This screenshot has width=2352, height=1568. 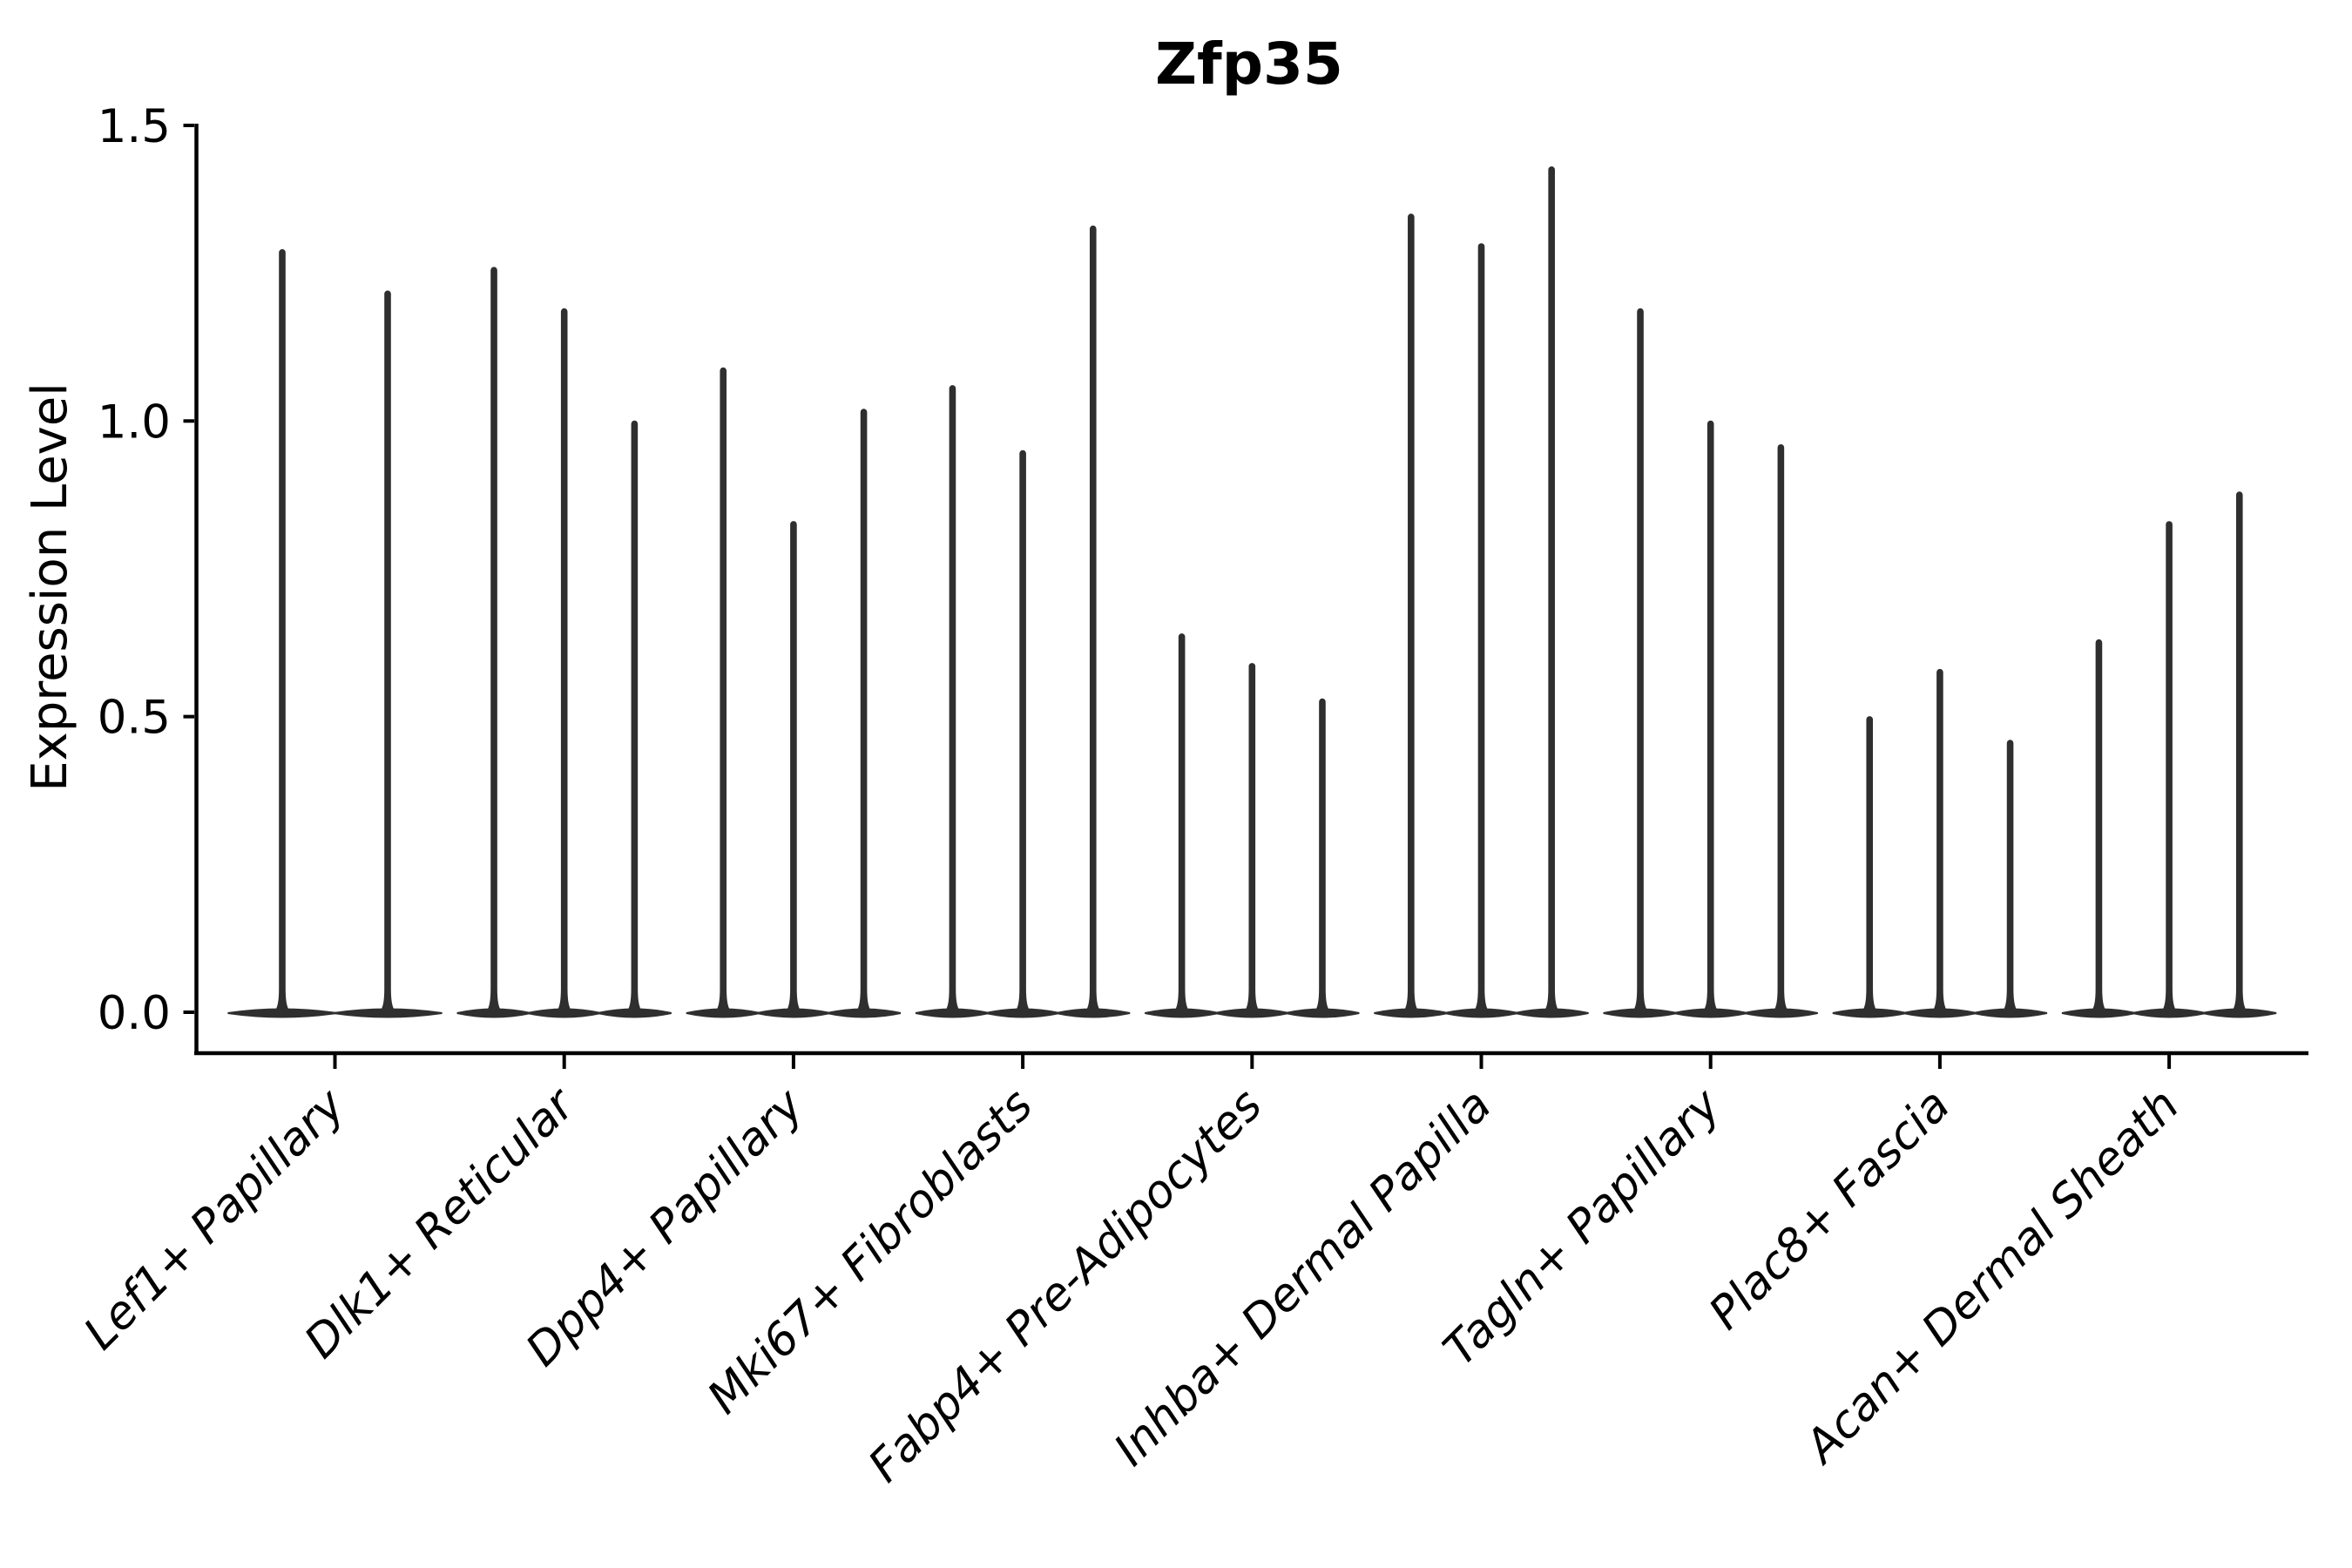 What do you see at coordinates (1992, 1277) in the screenshot?
I see `x-tick-label: Acan+ Dermal Sheath` at bounding box center [1992, 1277].